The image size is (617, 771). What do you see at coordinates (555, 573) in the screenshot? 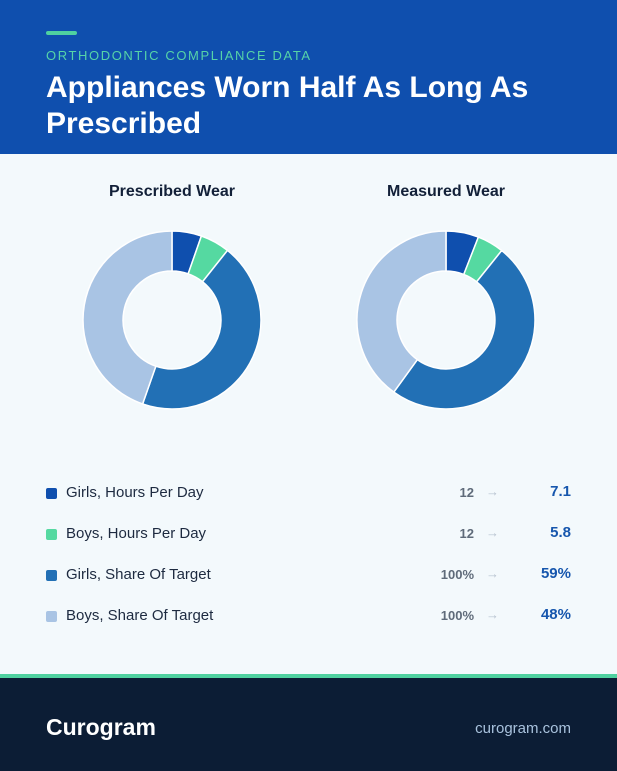
I see `measured-value: 59%` at bounding box center [555, 573].